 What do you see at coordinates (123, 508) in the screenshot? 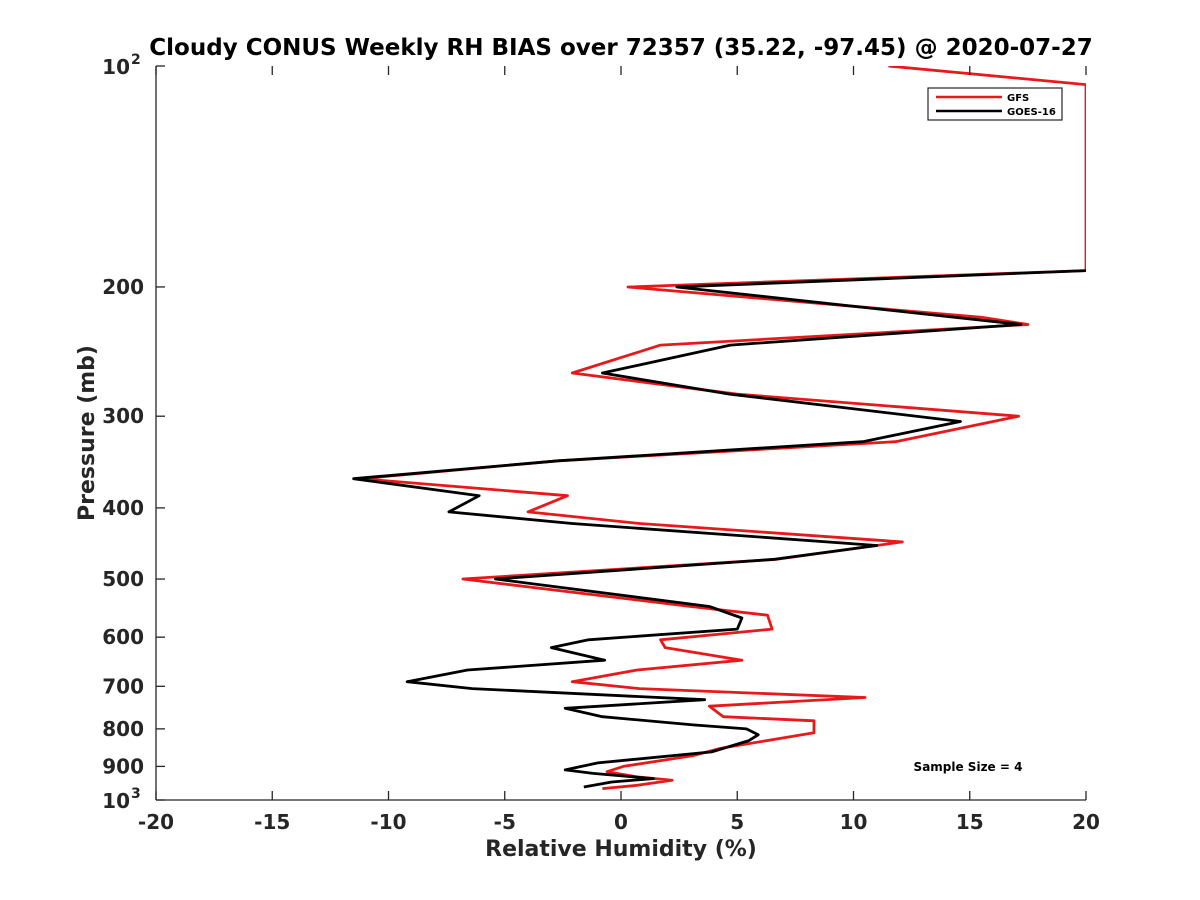
I see `y-tick-label: 400` at bounding box center [123, 508].